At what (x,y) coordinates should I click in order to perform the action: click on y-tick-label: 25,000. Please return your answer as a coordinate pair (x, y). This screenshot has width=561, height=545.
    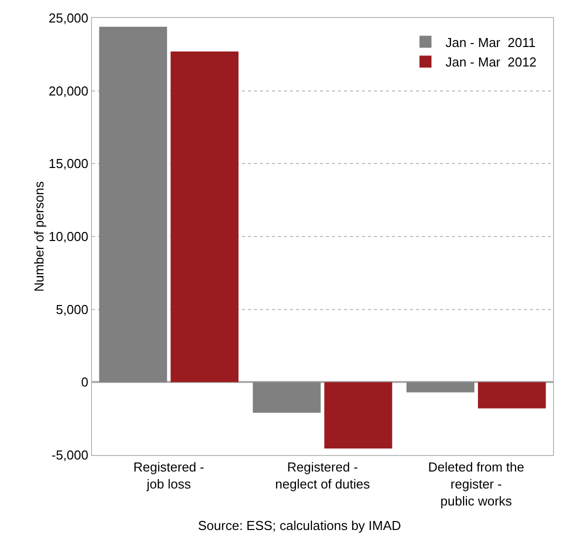
    Looking at the image, I should click on (68, 18).